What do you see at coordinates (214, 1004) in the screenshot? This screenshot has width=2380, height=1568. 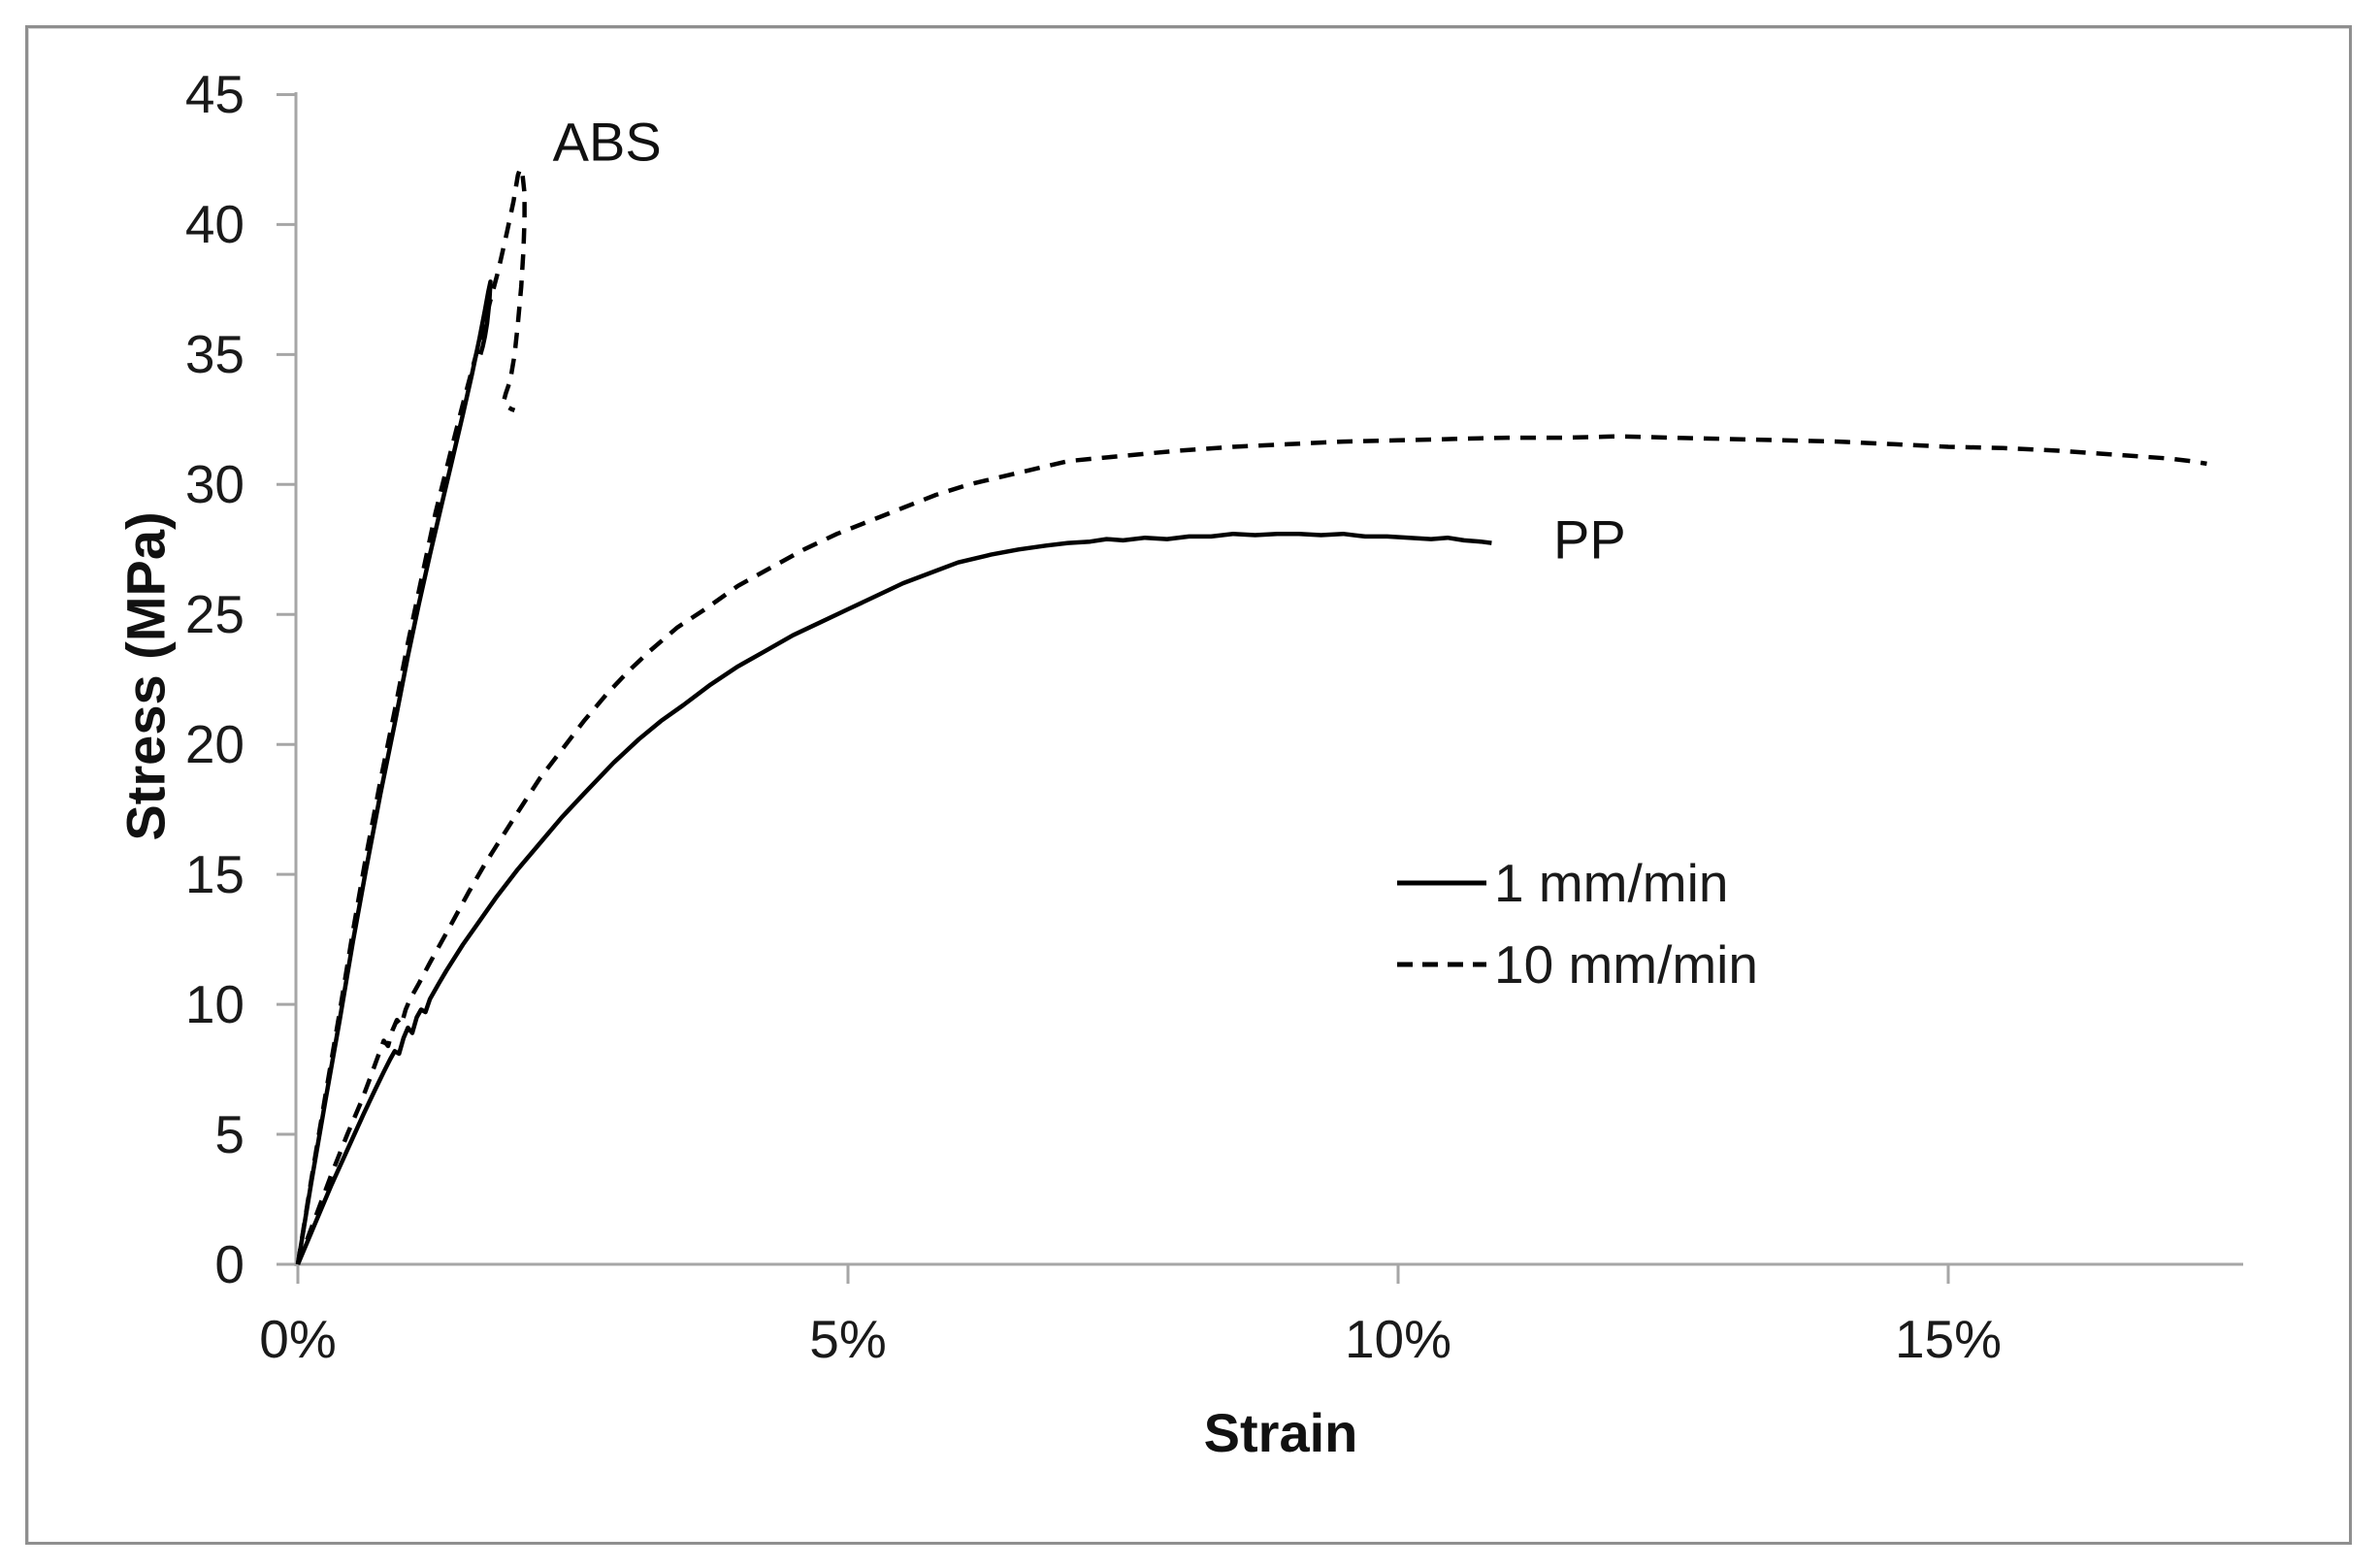 I see `y-tick-label: 10` at bounding box center [214, 1004].